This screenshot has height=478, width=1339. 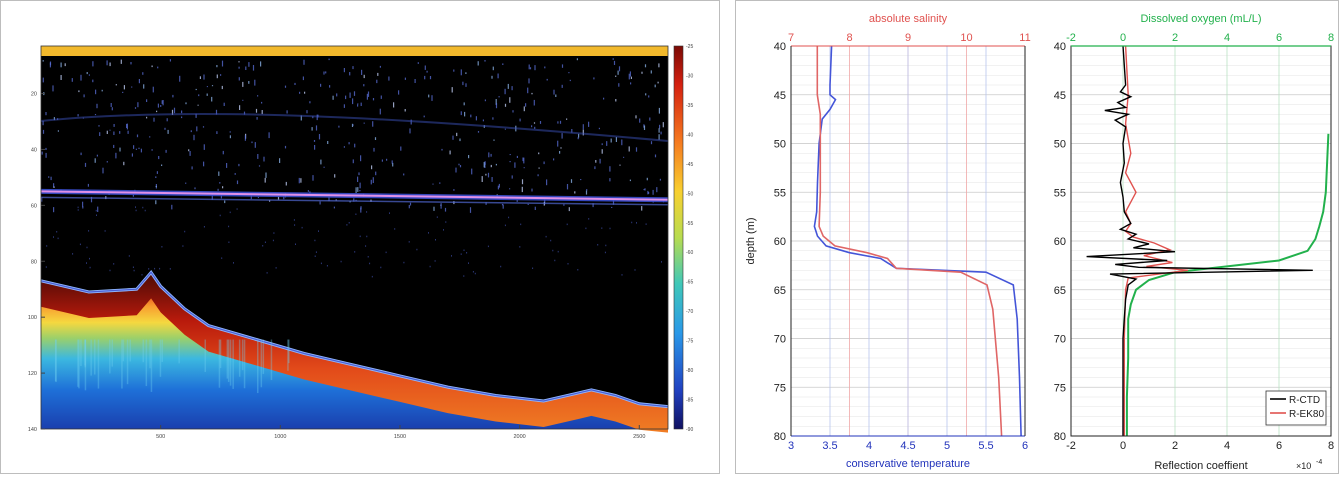 I want to click on colorbar-tick-label: -70, so click(x=689, y=312).